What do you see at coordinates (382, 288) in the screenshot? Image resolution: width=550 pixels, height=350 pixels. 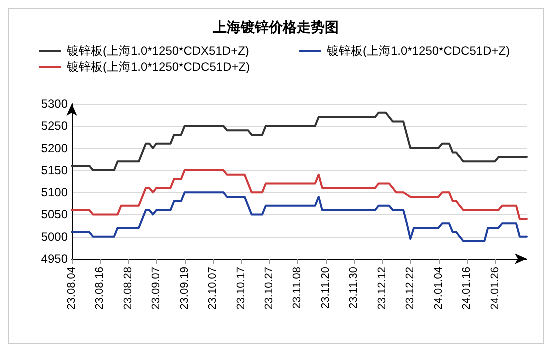 I see `x-tick-label: 23.12.12` at bounding box center [382, 288].